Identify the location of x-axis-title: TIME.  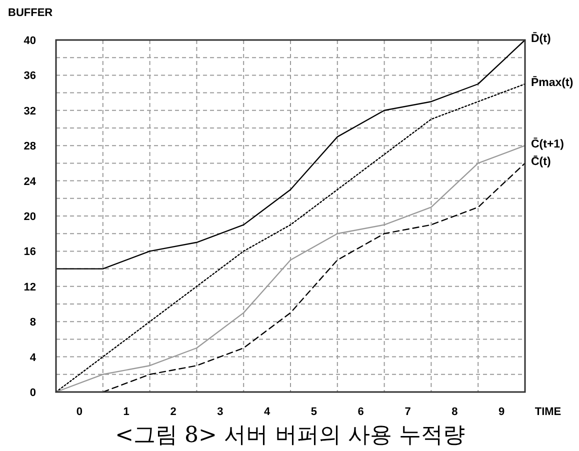
(548, 412).